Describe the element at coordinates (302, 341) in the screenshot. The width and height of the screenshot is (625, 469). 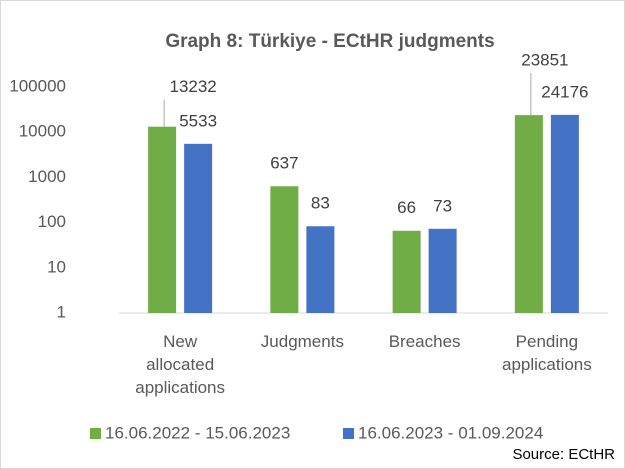
I see `x-tick-label: Judgments` at that location.